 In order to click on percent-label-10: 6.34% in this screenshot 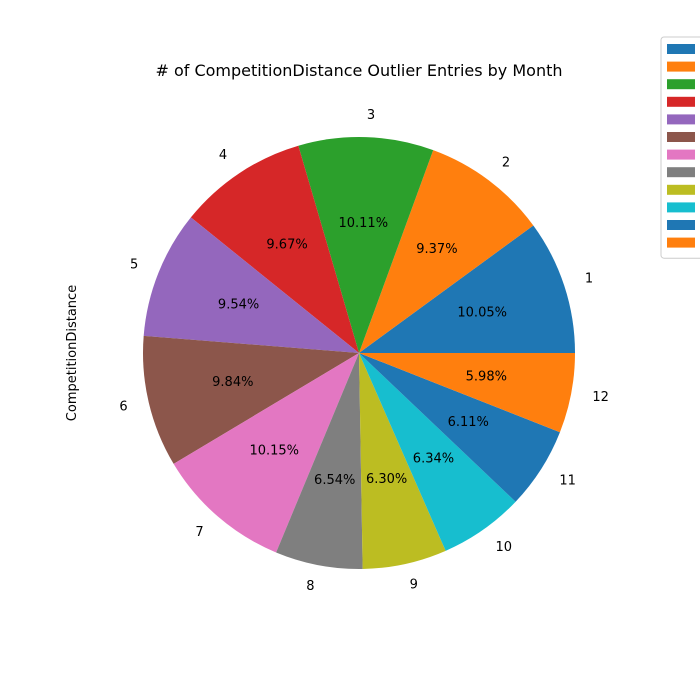, I will do `click(433, 459)`.